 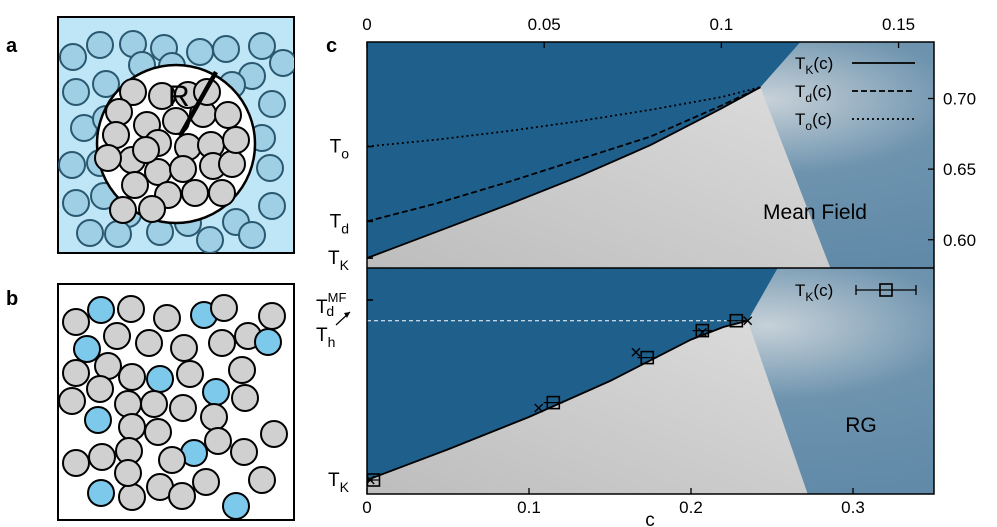 What do you see at coordinates (339, 482) in the screenshot?
I see `left-label-K: TK` at bounding box center [339, 482].